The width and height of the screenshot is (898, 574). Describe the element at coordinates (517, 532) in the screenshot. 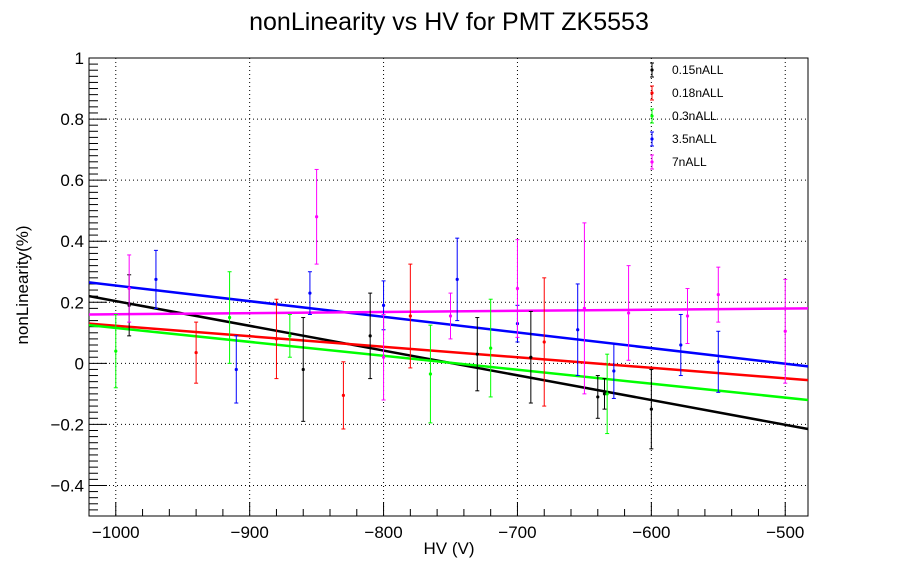

I see `x-tick-label: −700` at that location.